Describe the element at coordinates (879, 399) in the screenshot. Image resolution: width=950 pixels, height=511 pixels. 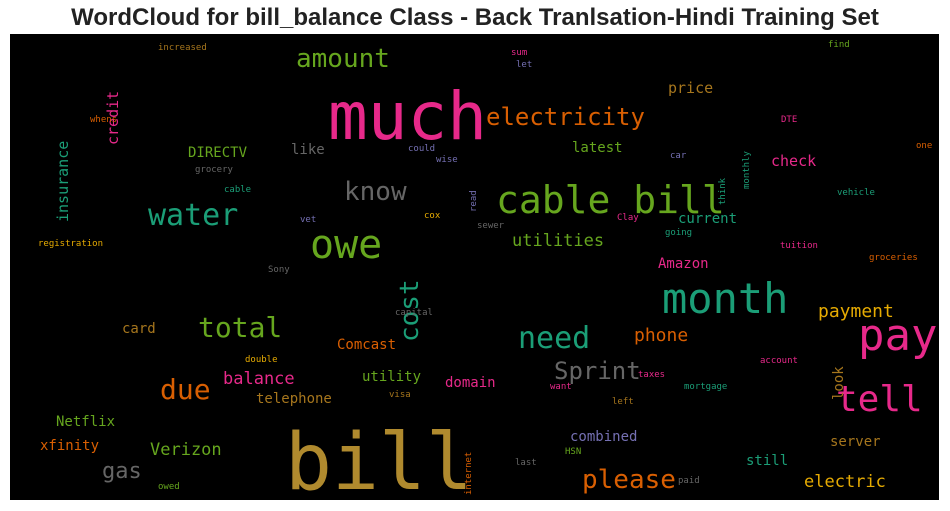
I see `word-tell: tell` at that location.